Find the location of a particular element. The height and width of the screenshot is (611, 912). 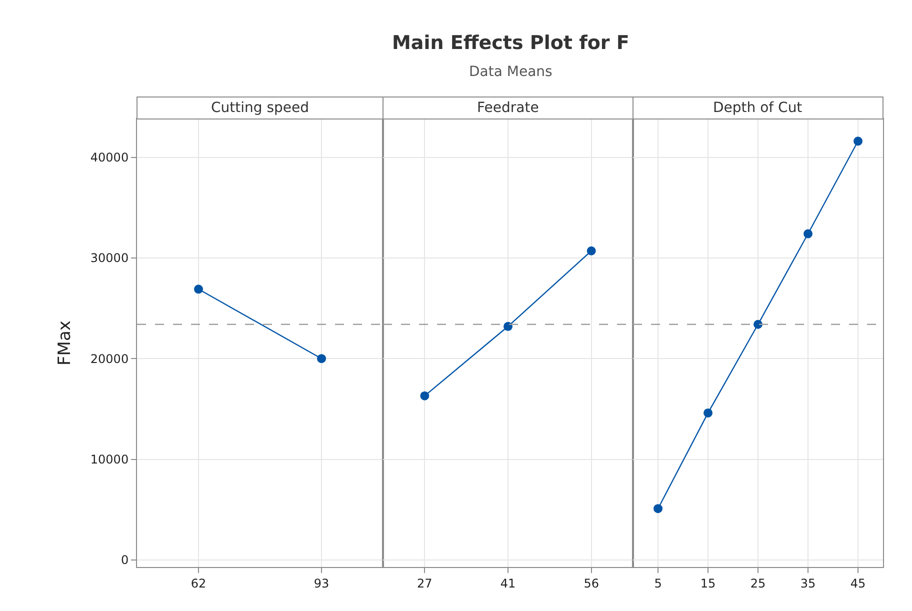

x-tick-label: 35 is located at coordinates (808, 583).